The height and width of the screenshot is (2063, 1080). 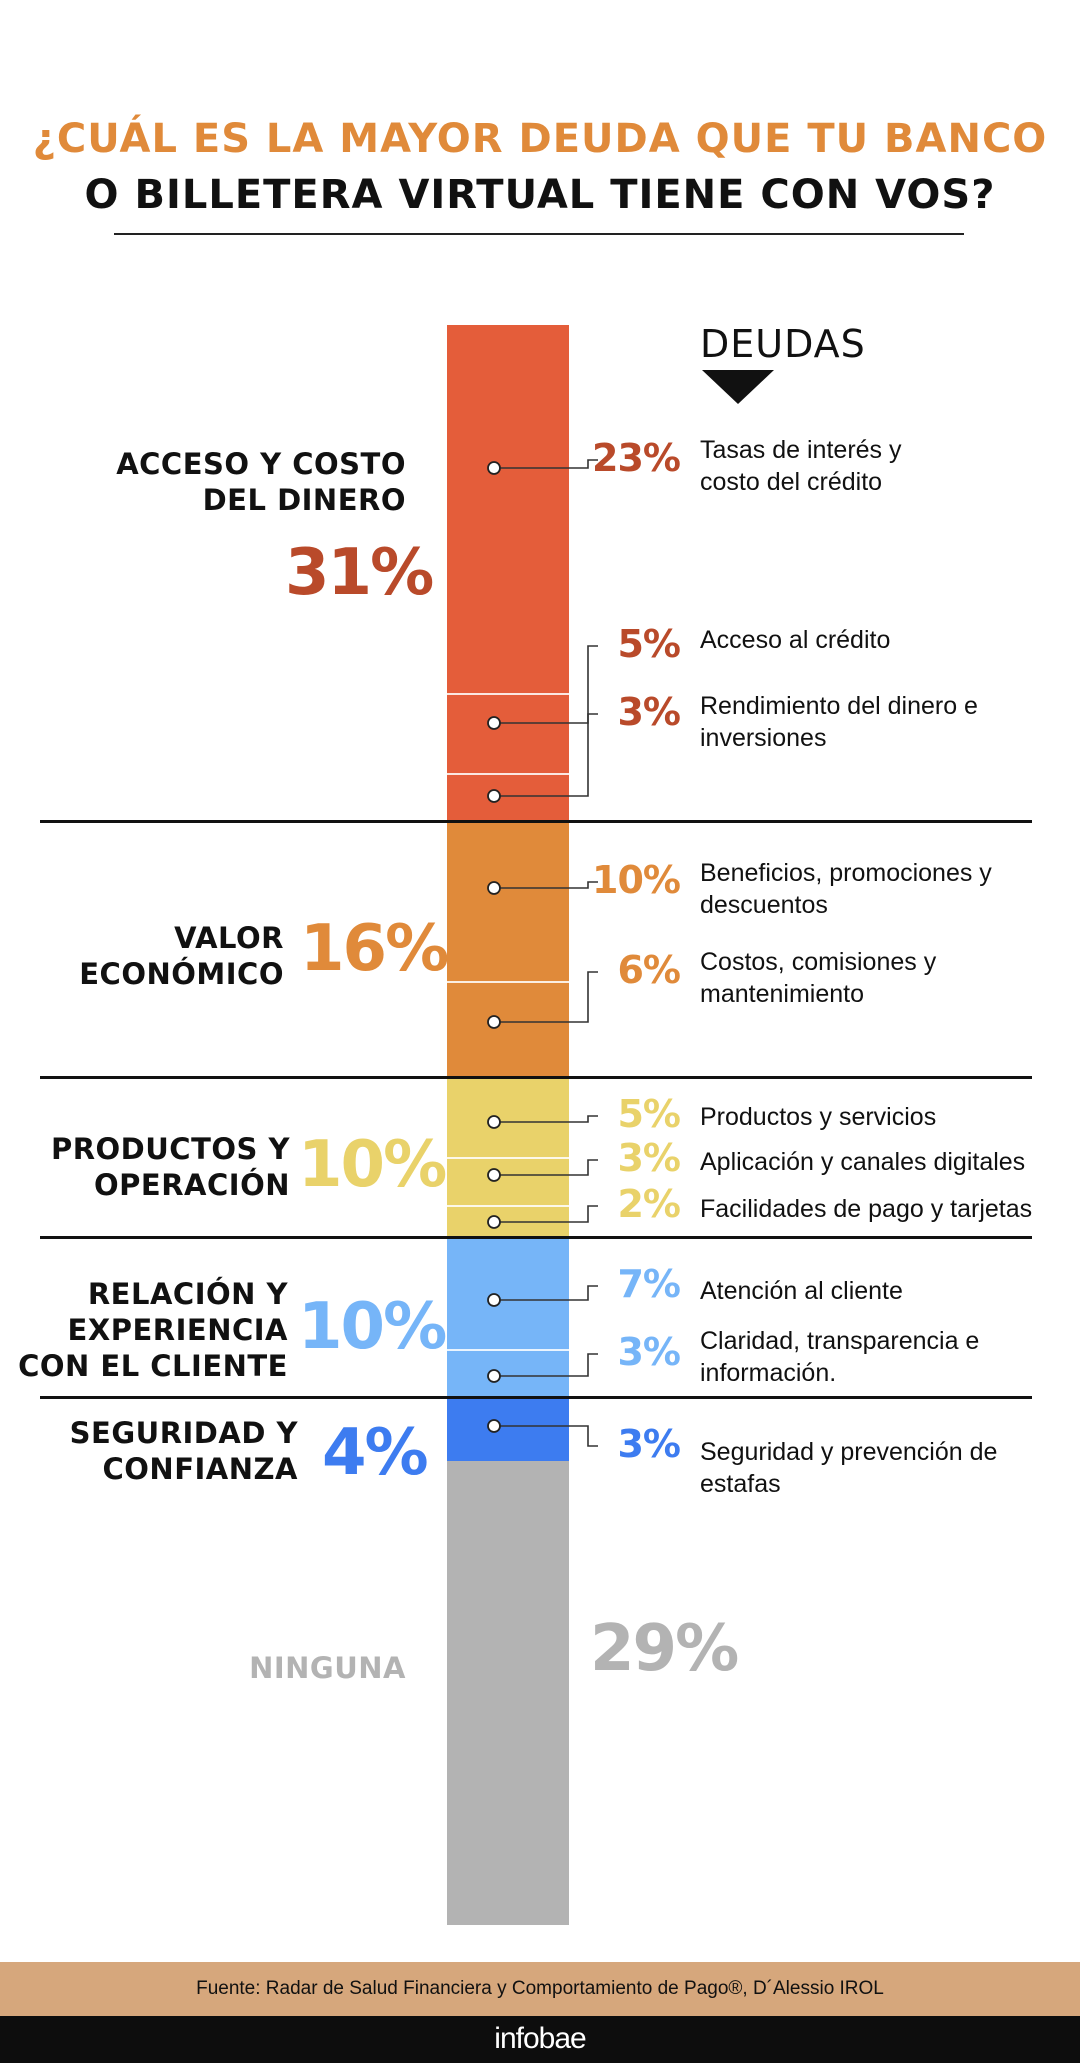 I want to click on item-label: Acceso al crédito, so click(x=795, y=640).